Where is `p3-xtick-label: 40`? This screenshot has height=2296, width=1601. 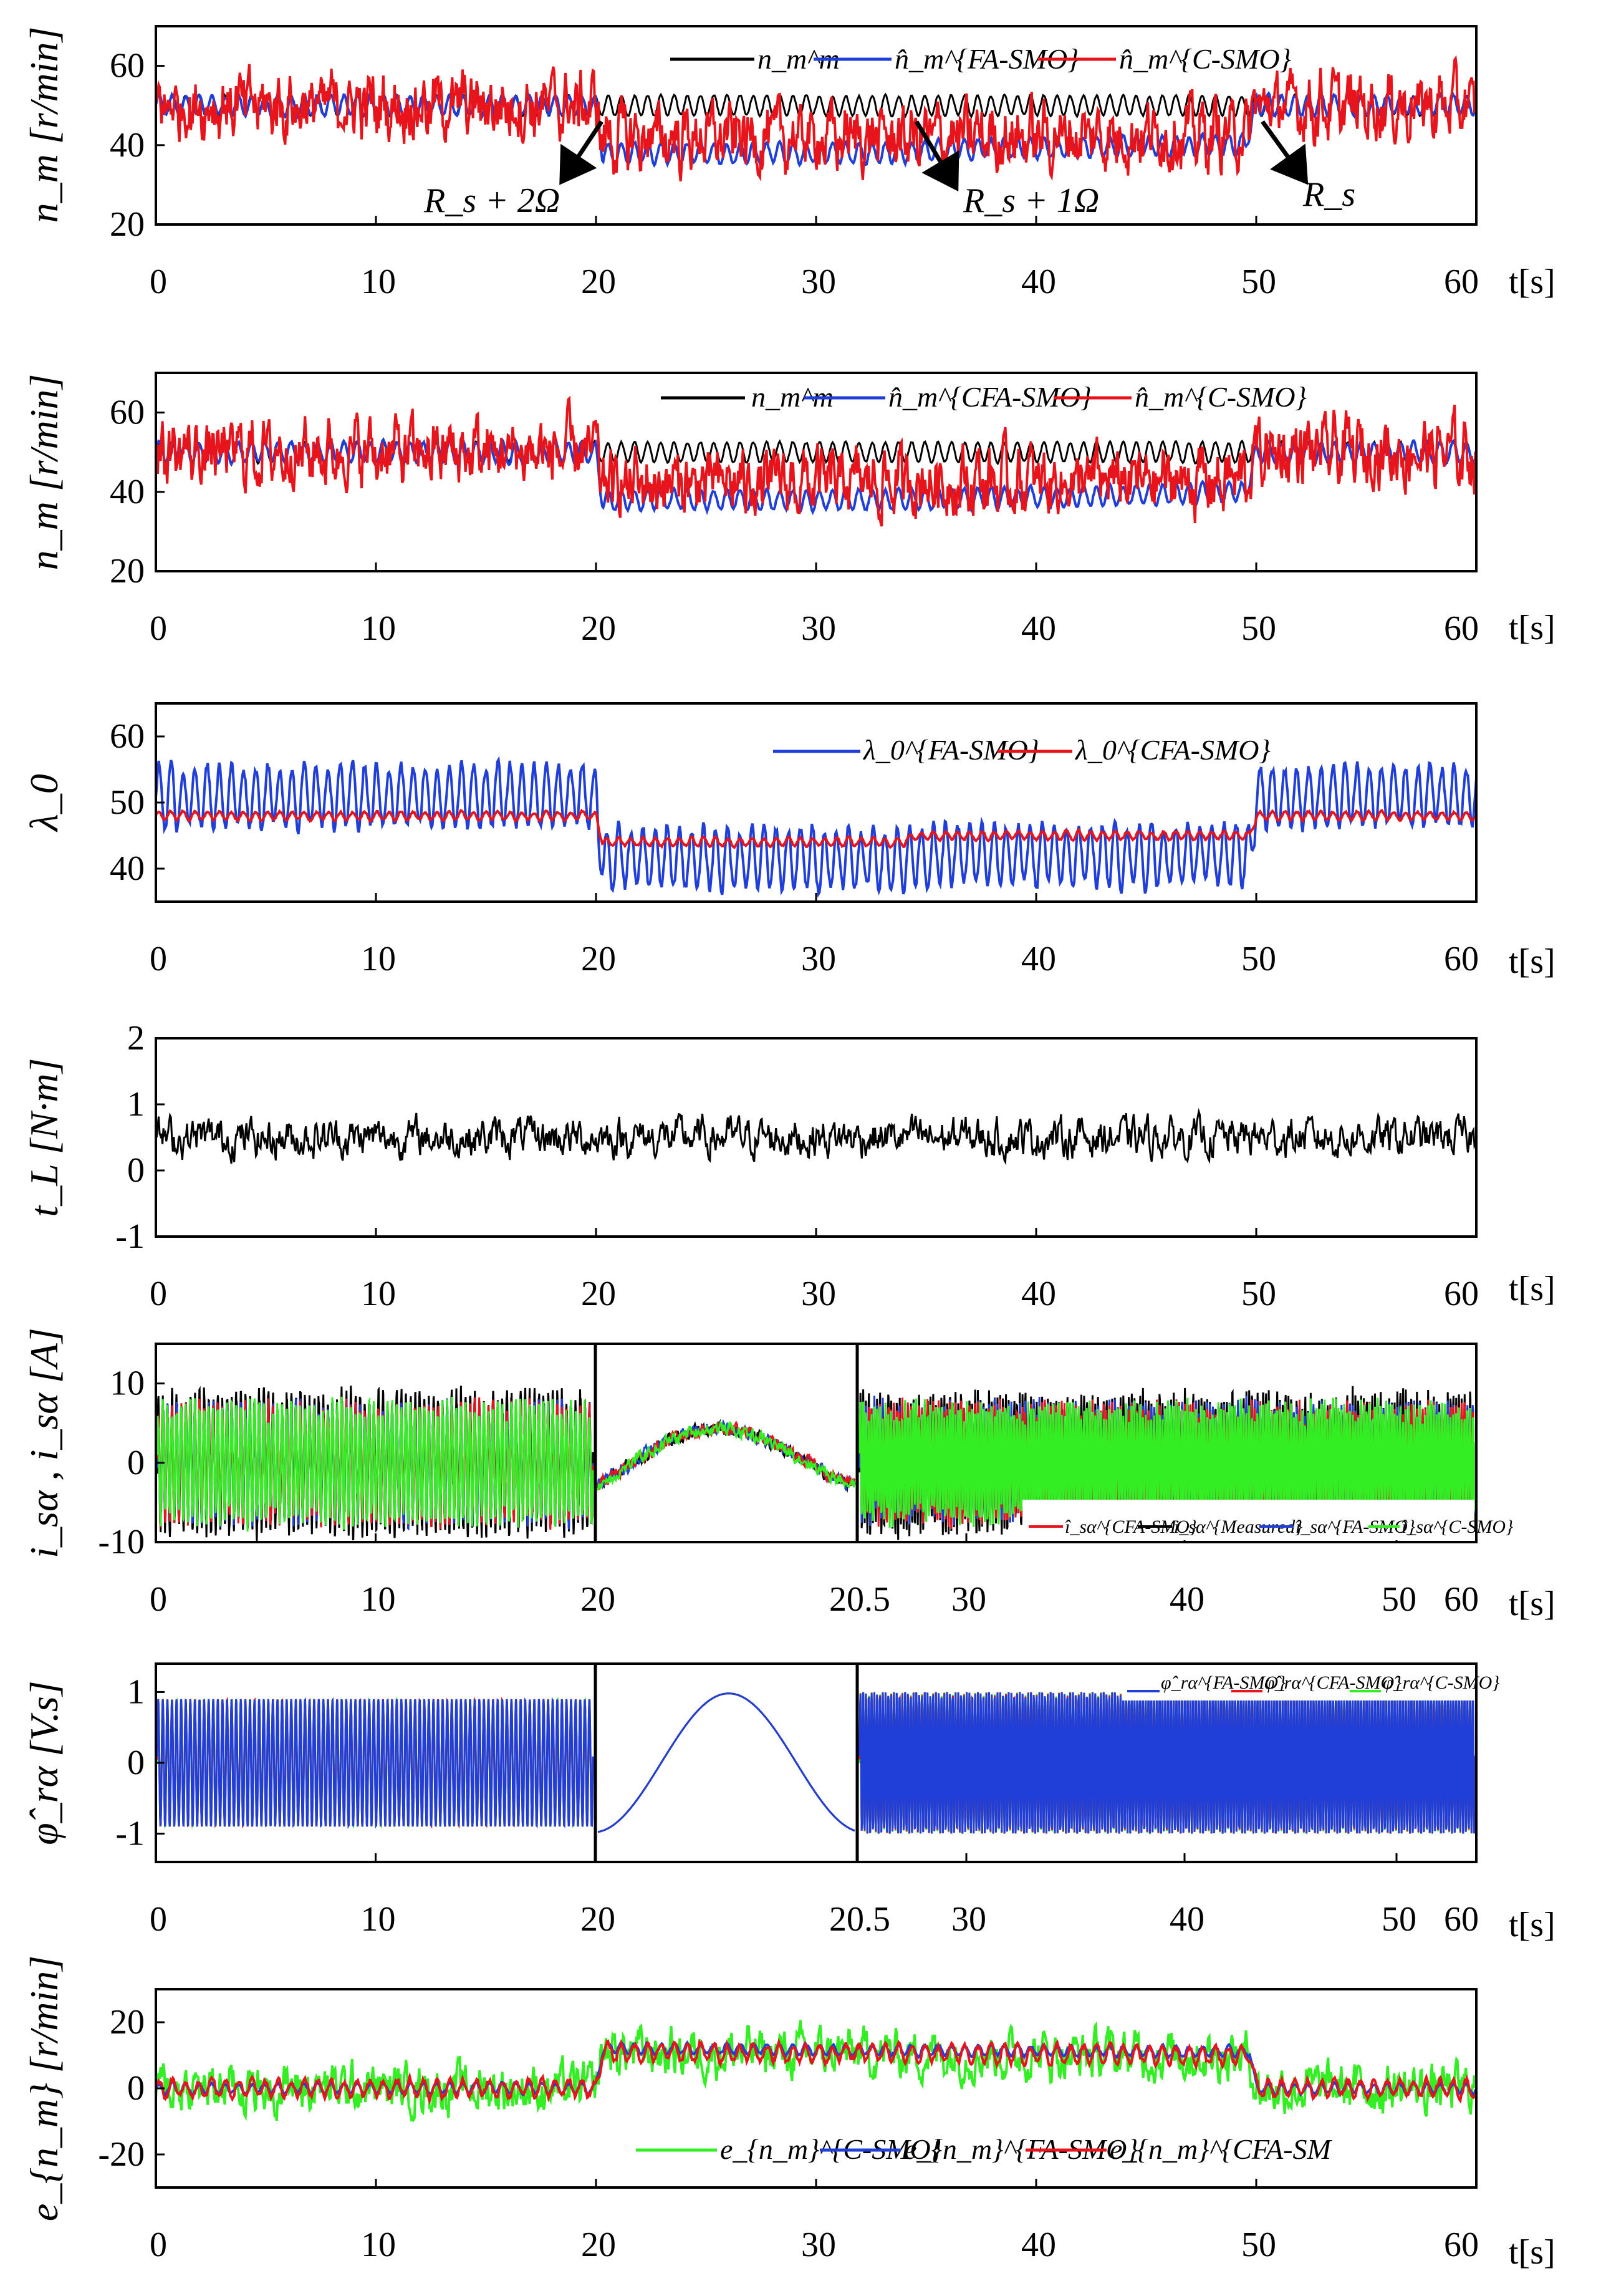 p3-xtick-label: 40 is located at coordinates (1038, 959).